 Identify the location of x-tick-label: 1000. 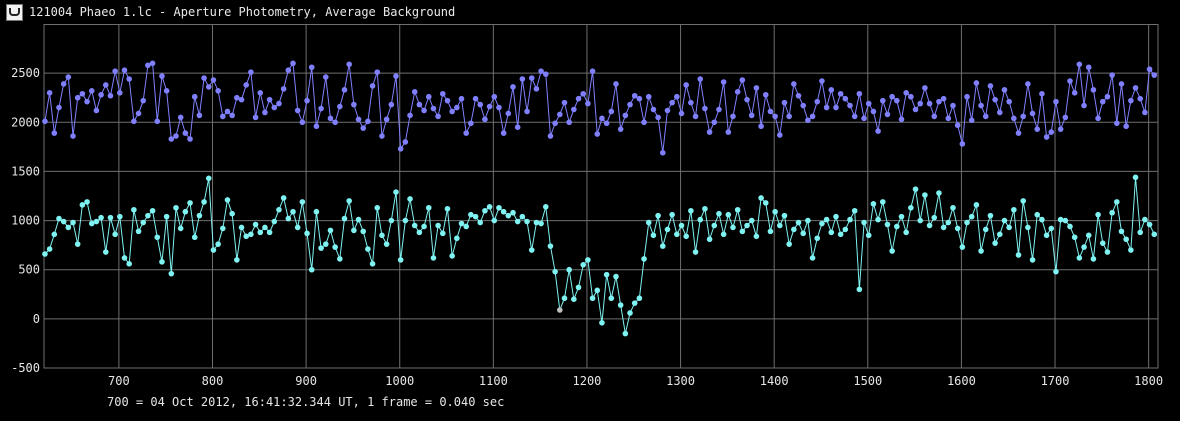
(399, 381).